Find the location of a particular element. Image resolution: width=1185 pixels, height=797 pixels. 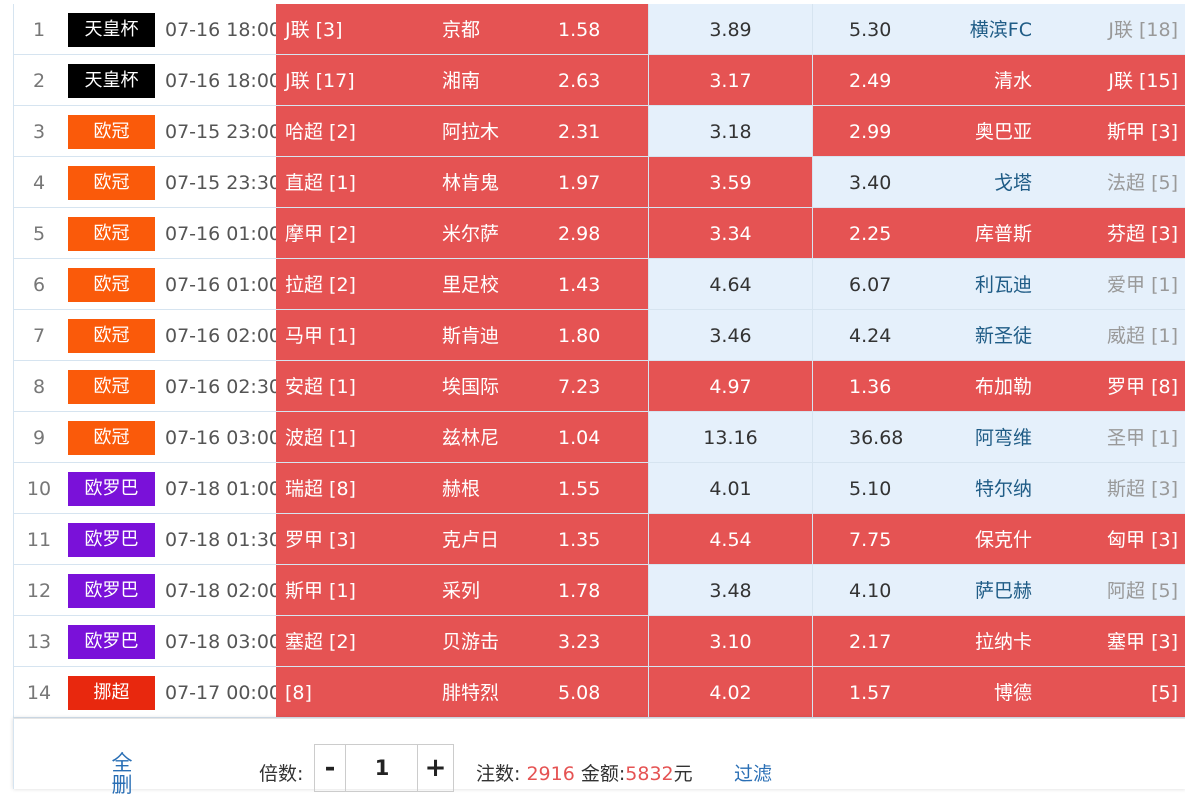

home-odds: 7.23 is located at coordinates (579, 387).